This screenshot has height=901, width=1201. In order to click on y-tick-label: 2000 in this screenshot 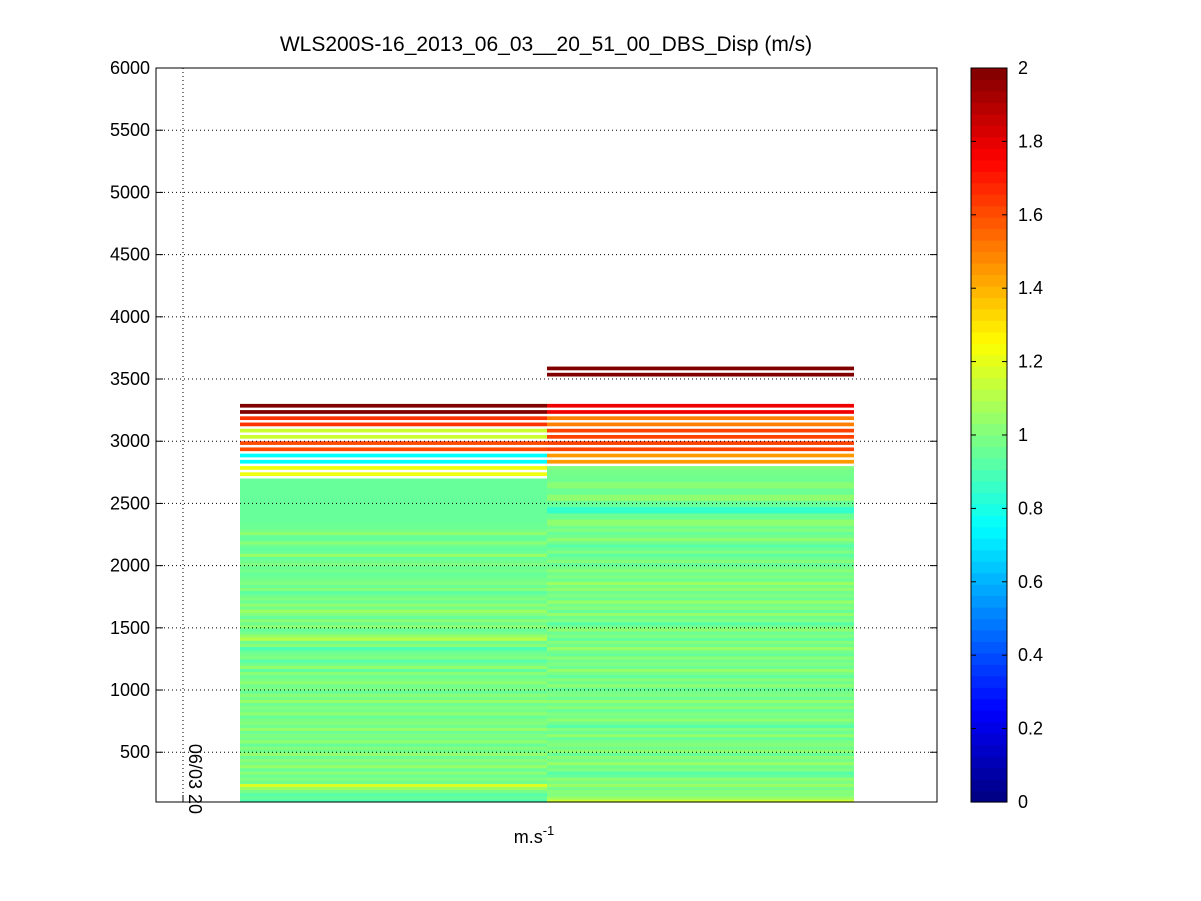, I will do `click(130, 566)`.